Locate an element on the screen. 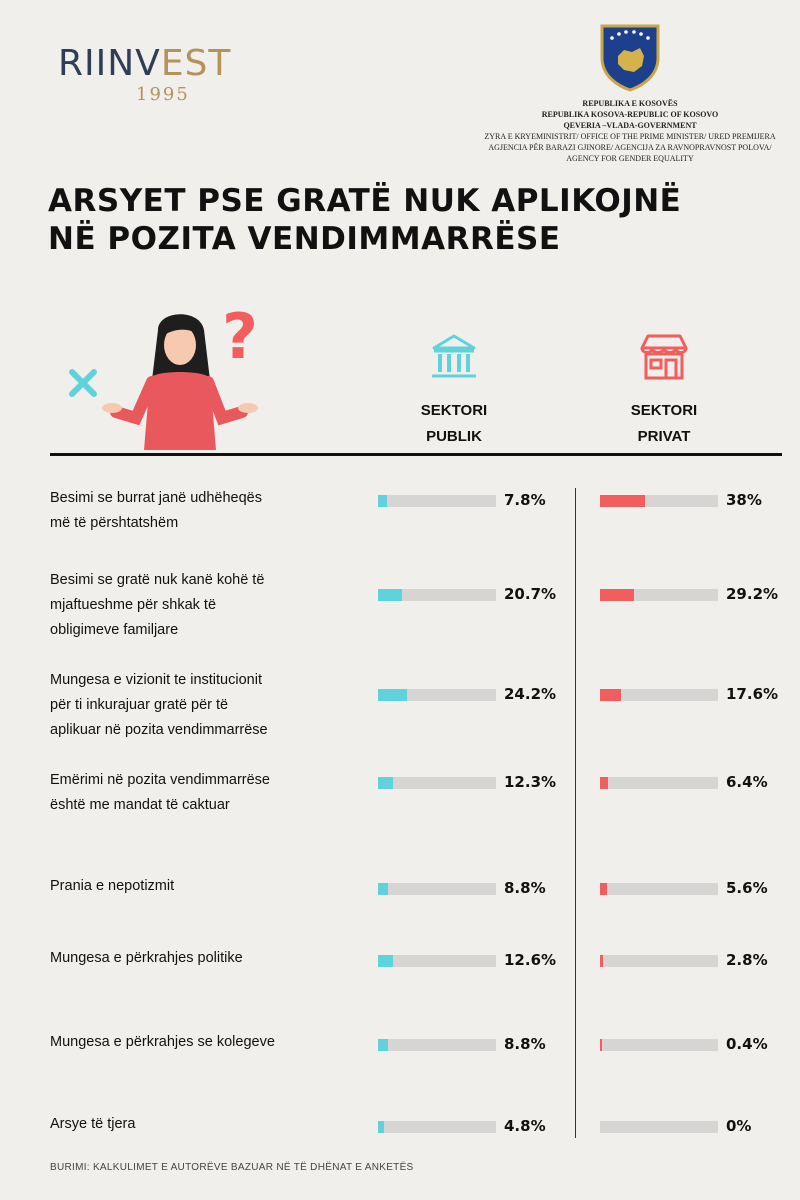 This screenshot has height=1200, width=800. gov-line: REPUBLIKA KOSOVA-REPUBLIC OF KOSOVO is located at coordinates (630, 114).